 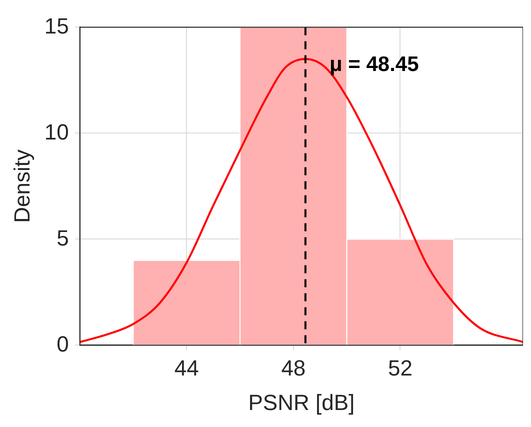 What do you see at coordinates (374, 64) in the screenshot?
I see `ref-line-label: μ = 48.45` at bounding box center [374, 64].